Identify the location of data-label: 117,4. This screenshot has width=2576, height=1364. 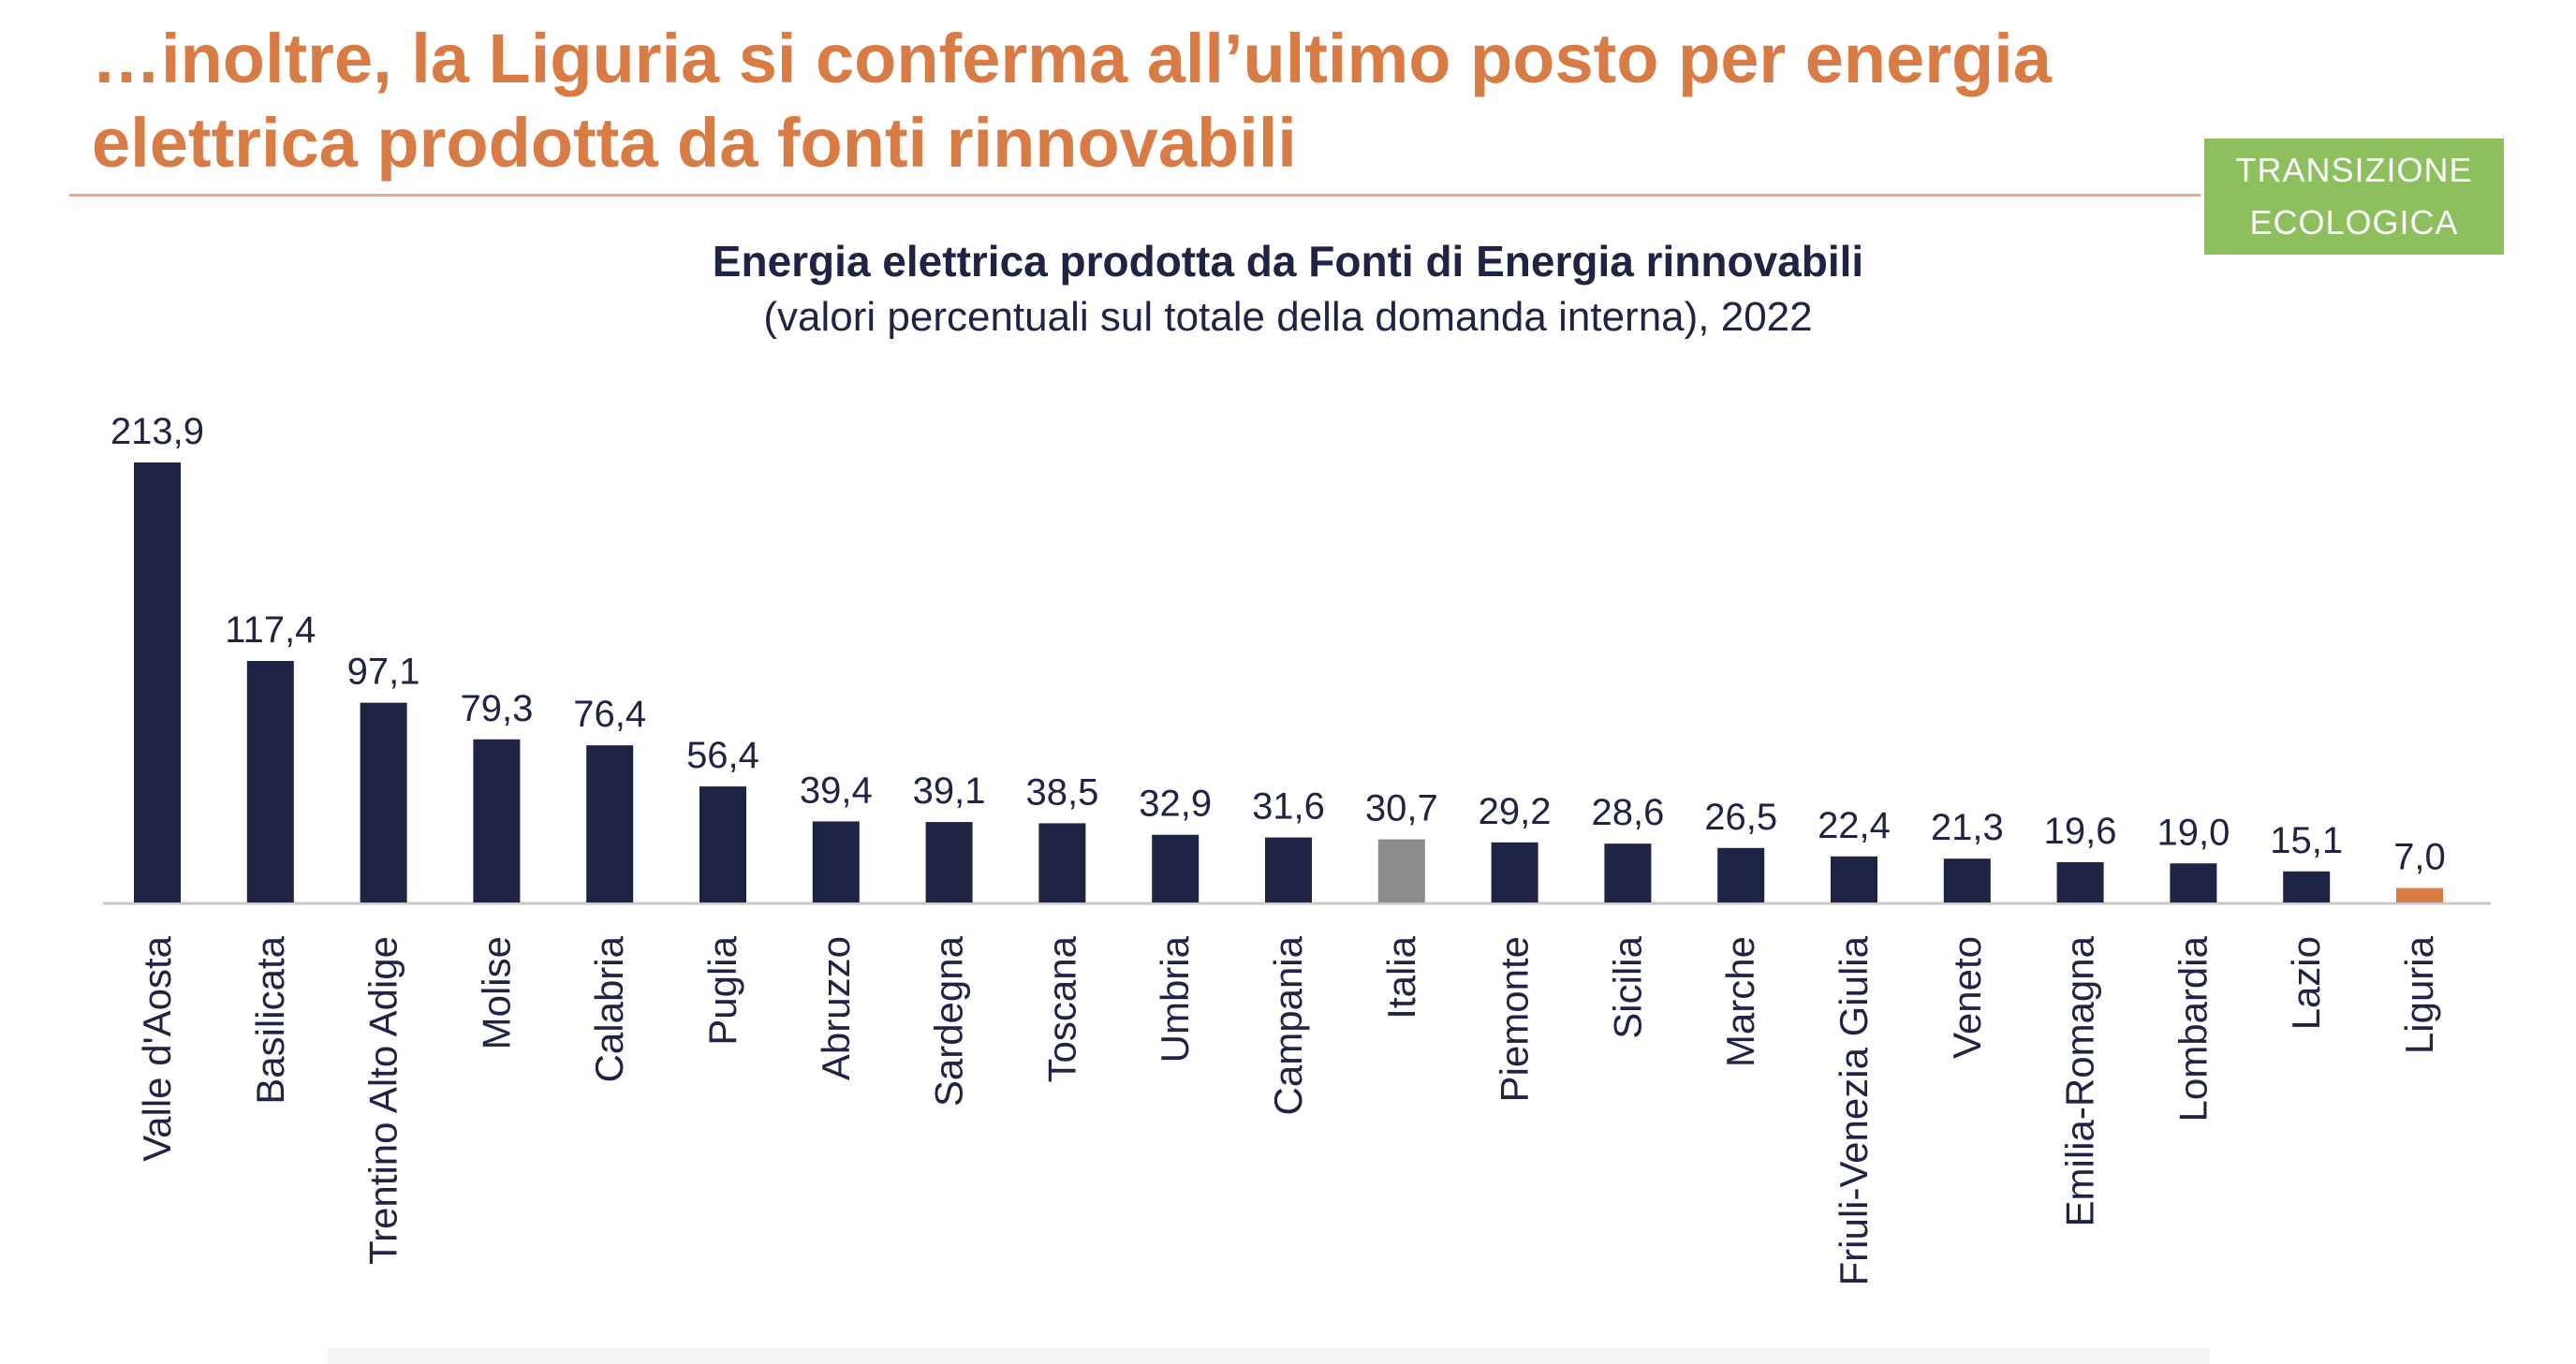
(270, 630).